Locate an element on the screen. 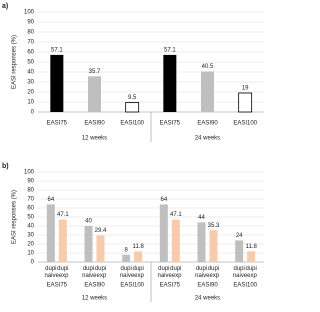 The width and height of the screenshot is (320, 312). value-label: 35.3 is located at coordinates (214, 226).